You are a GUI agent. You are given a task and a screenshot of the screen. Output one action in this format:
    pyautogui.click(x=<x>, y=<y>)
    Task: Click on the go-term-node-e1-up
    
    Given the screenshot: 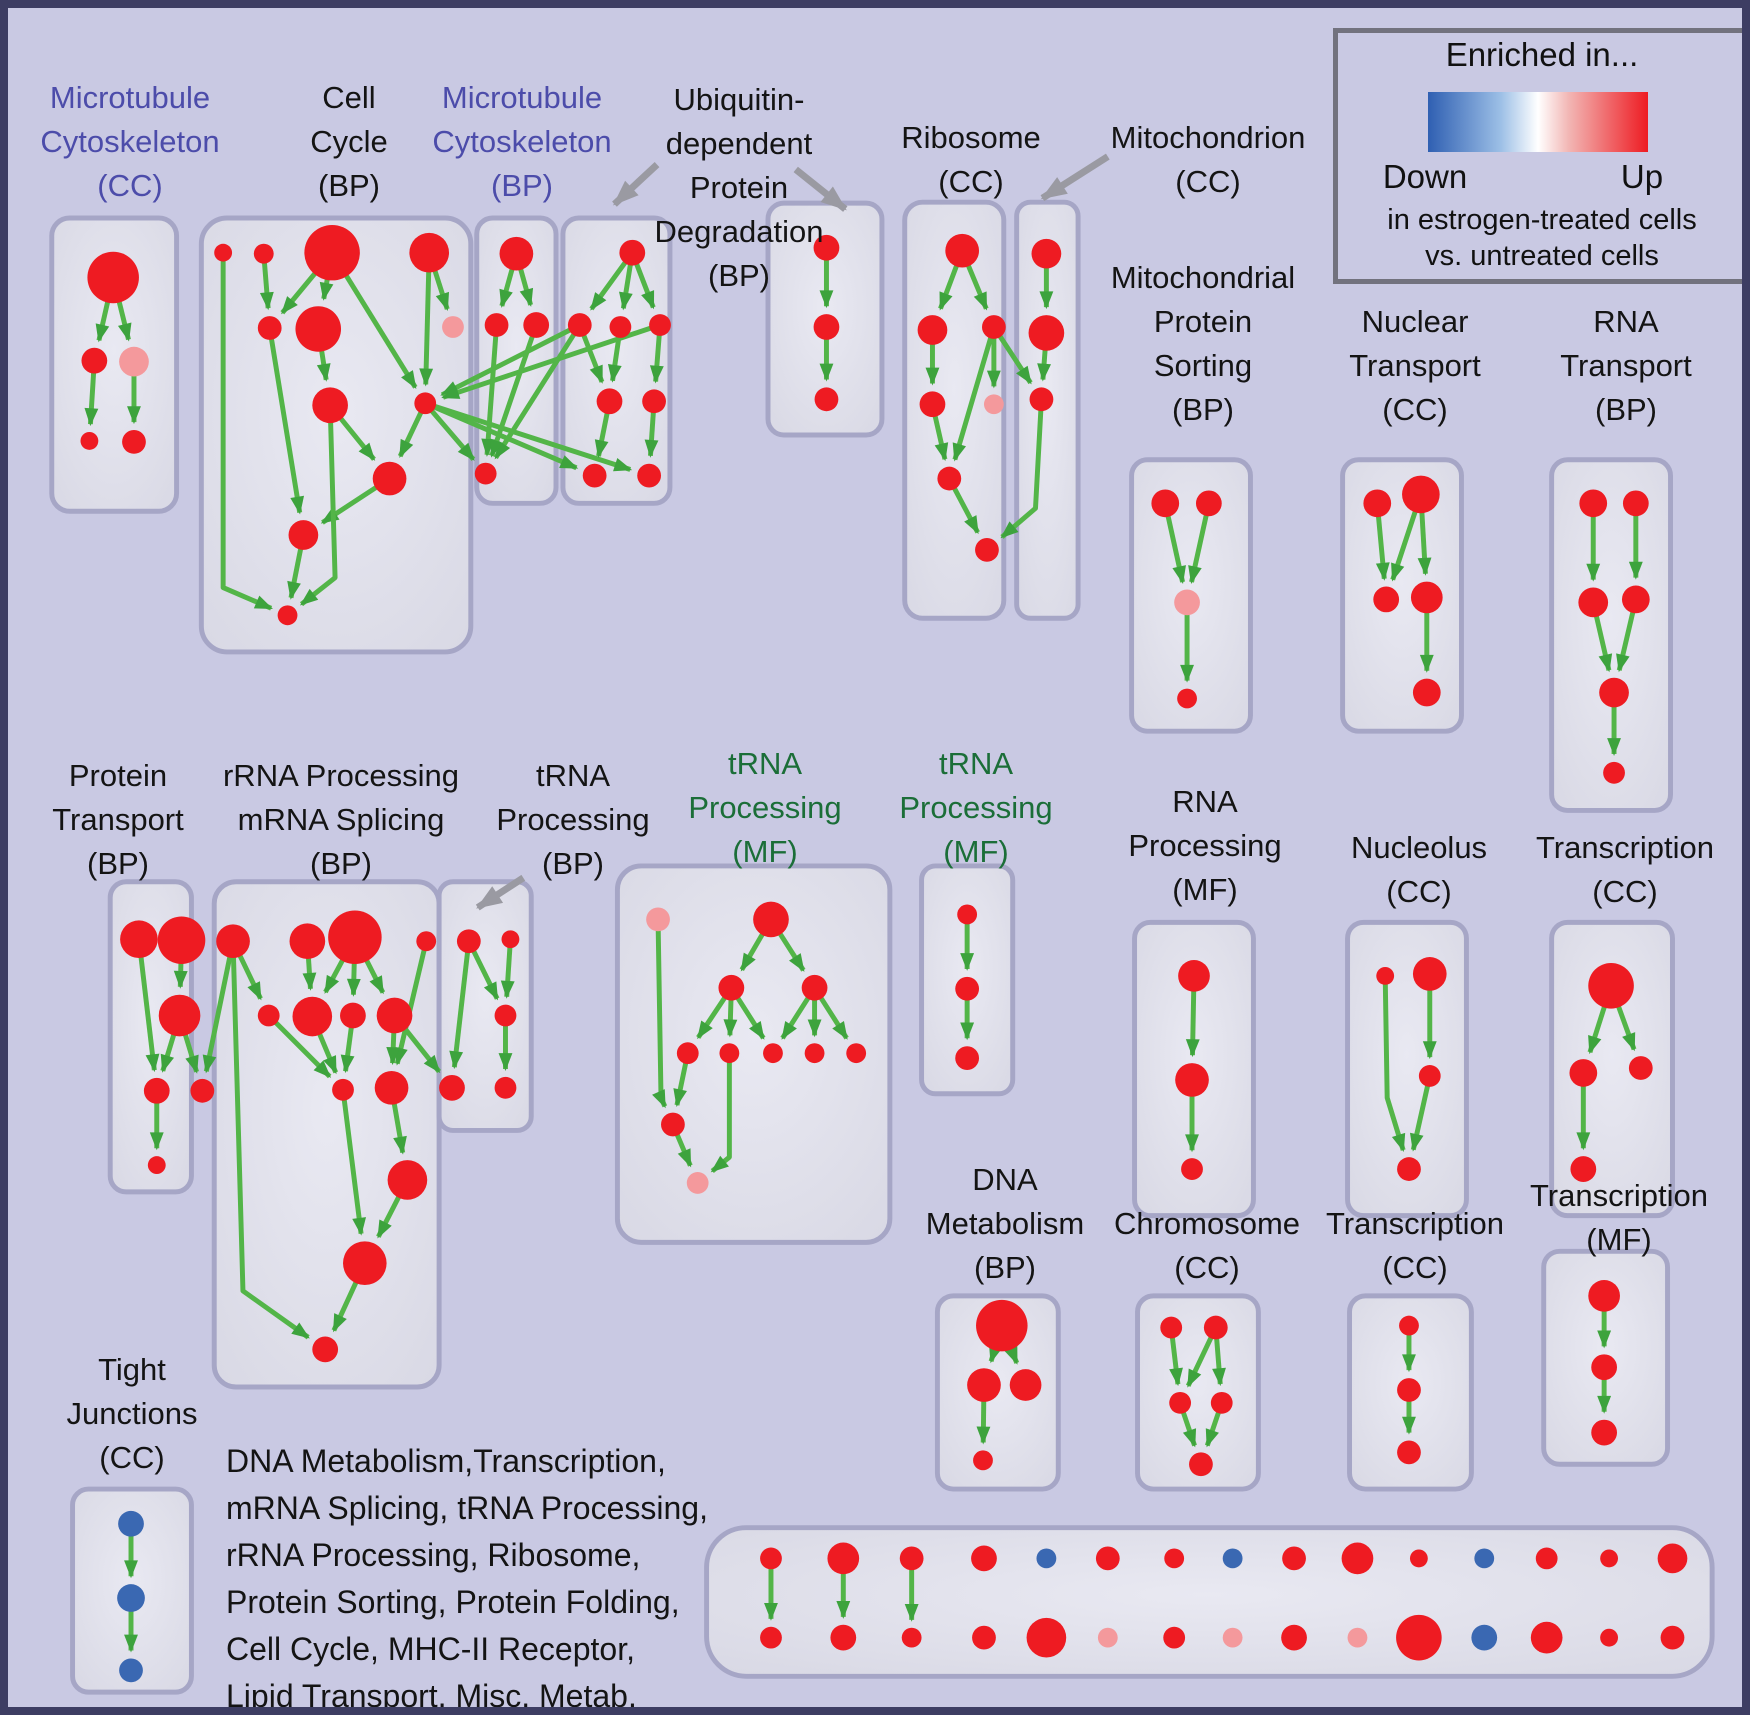 What is the action you would take?
    pyautogui.click(x=181, y=940)
    